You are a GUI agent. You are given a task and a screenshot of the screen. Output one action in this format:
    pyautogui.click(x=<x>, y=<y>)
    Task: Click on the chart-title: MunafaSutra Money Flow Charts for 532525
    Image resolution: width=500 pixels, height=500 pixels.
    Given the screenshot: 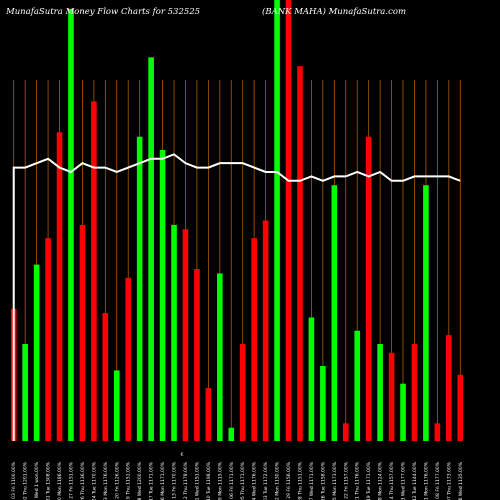 What is the action you would take?
    pyautogui.click(x=102, y=12)
    